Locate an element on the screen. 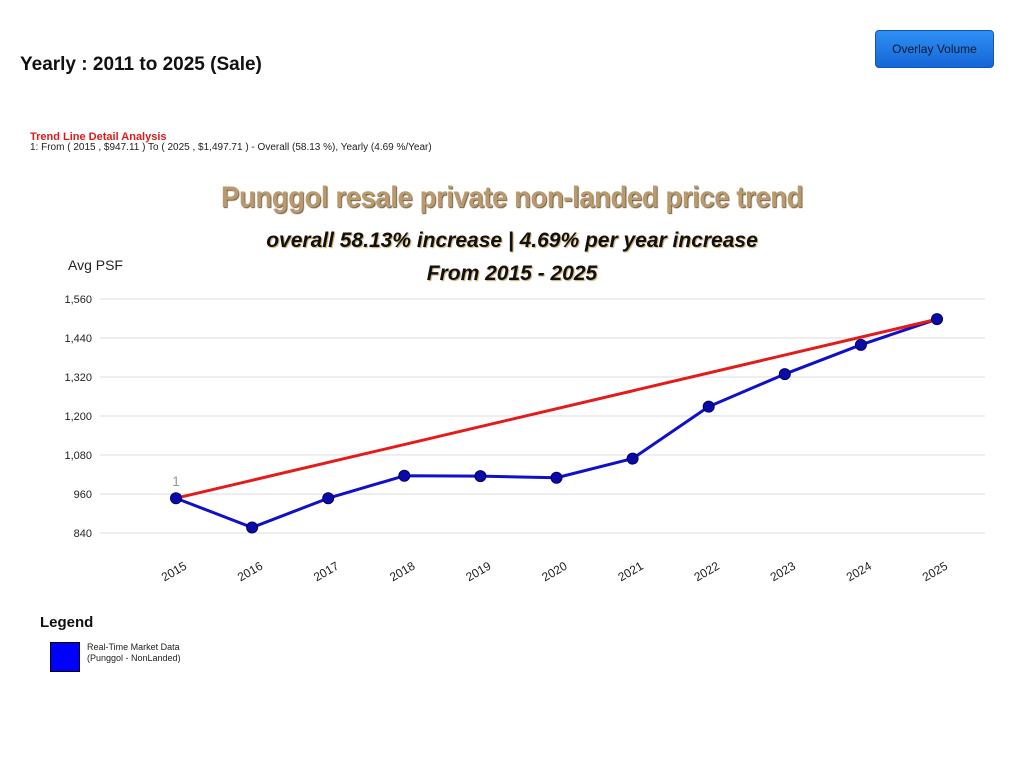 The height and width of the screenshot is (768, 1024). x-tick-label: 2015 is located at coordinates (174, 572).